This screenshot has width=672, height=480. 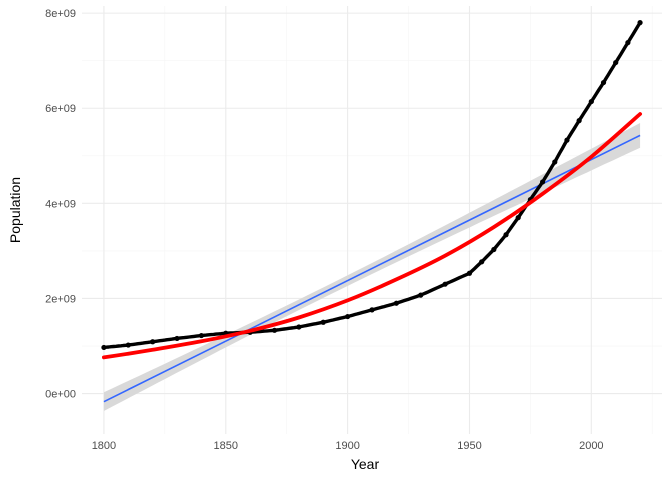 I want to click on x-tick-label: 1950, so click(x=469, y=446).